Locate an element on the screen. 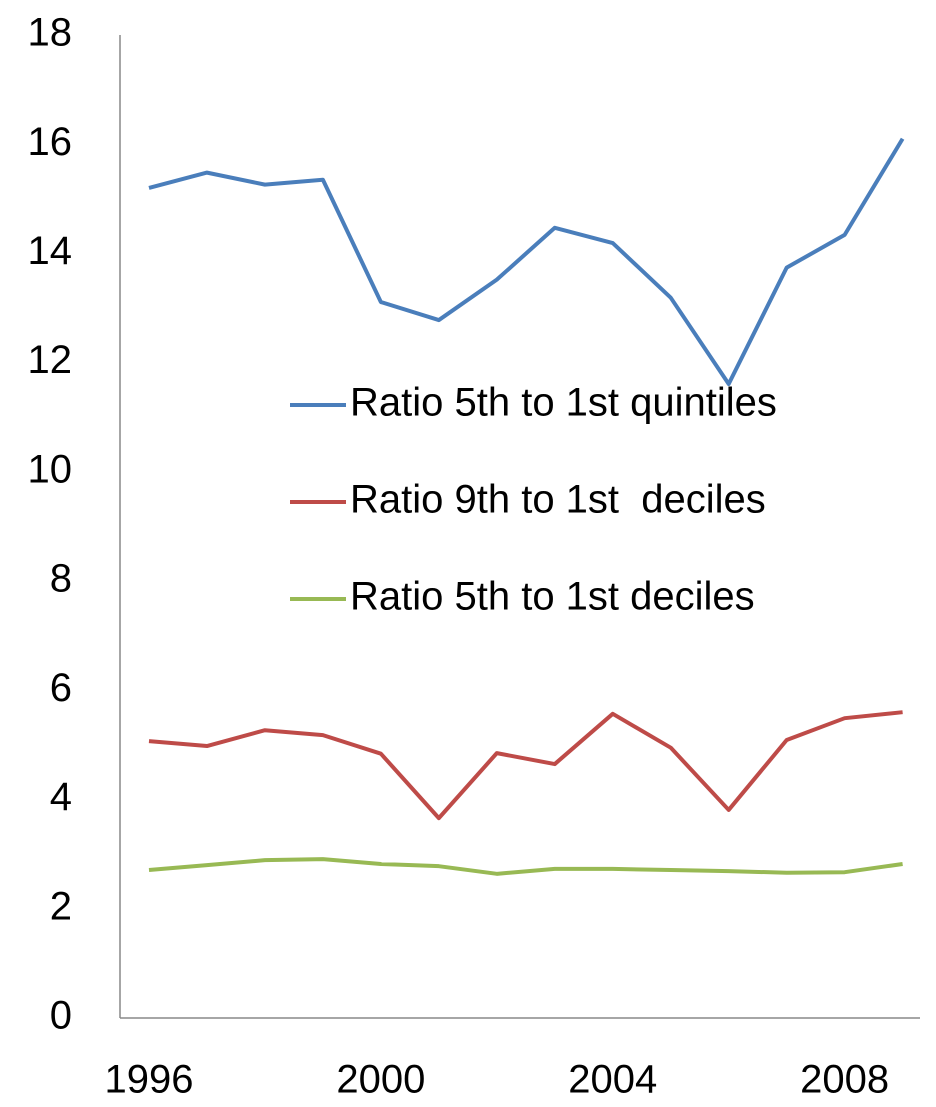 The height and width of the screenshot is (1107, 936). x-tick-label: 1996 is located at coordinates (148, 1080).